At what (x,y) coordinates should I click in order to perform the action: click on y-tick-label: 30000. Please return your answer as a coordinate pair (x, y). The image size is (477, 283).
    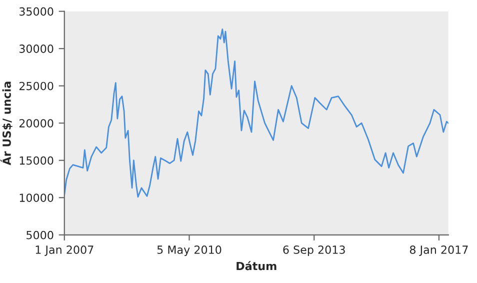
    Looking at the image, I should click on (36, 48).